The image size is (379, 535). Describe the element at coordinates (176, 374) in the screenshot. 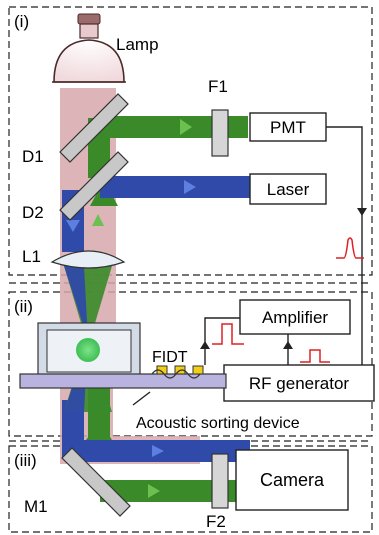

I see `acoustic-wave` at that location.